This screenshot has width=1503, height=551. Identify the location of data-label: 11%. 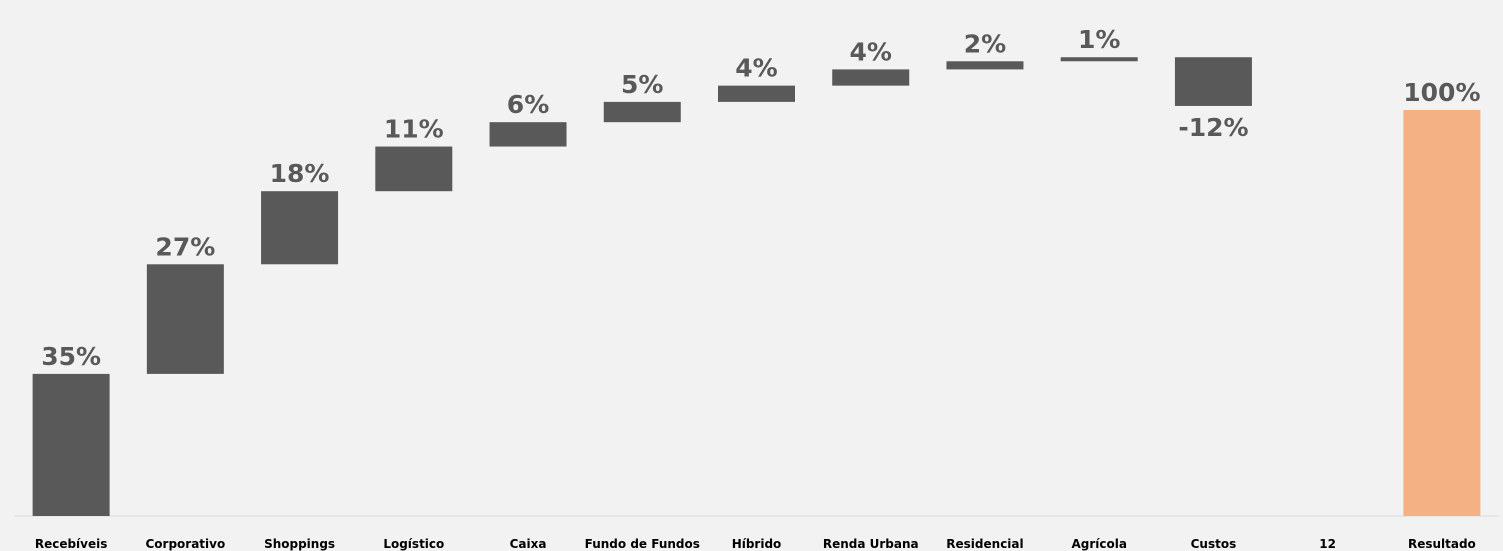
(414, 129).